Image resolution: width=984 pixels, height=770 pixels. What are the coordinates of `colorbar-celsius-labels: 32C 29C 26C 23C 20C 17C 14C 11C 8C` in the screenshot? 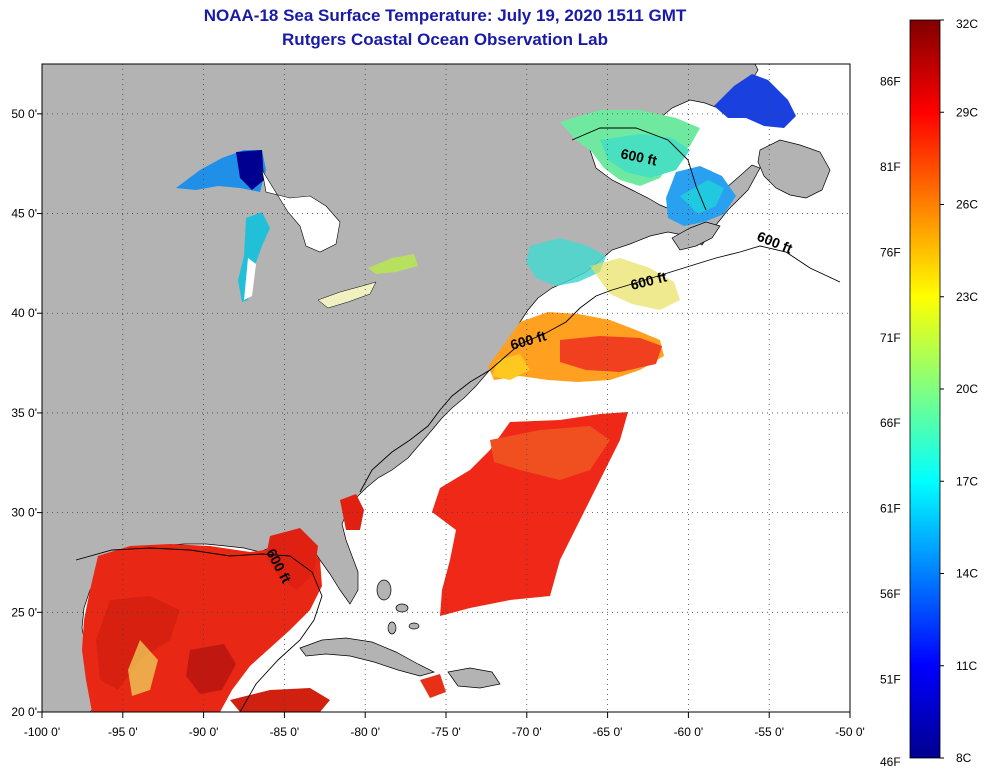 It's located at (959, 391).